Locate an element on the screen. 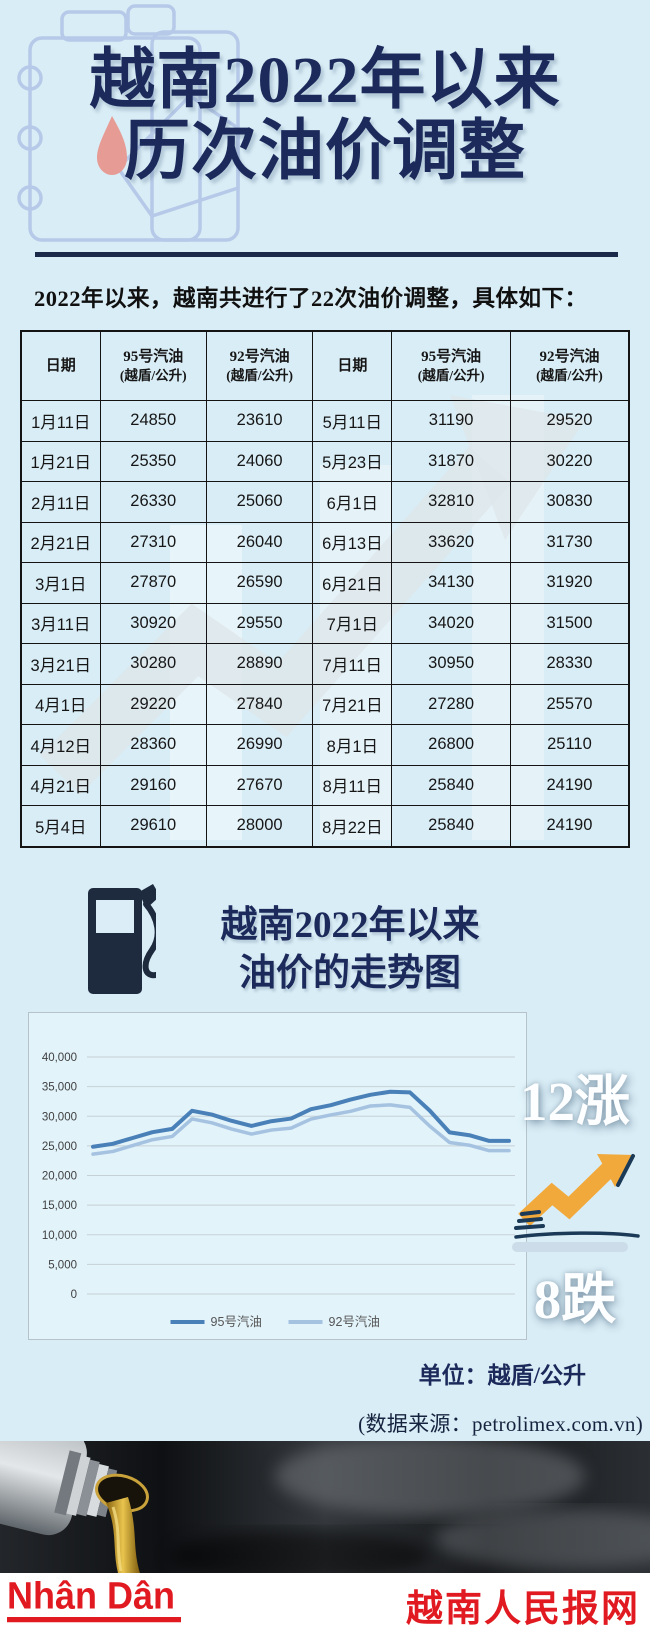 This screenshot has width=650, height=1625. table-row: 2月11日 26330 25060 6月1日 32810 30830 is located at coordinates (325, 502).